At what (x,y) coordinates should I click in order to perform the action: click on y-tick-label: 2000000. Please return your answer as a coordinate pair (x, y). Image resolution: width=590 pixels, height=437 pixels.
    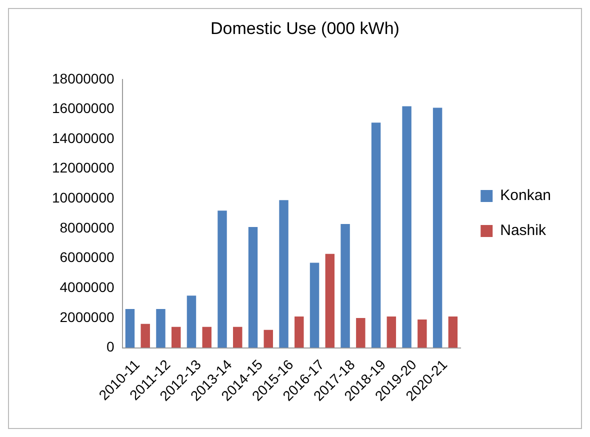
    Looking at the image, I should click on (87, 316).